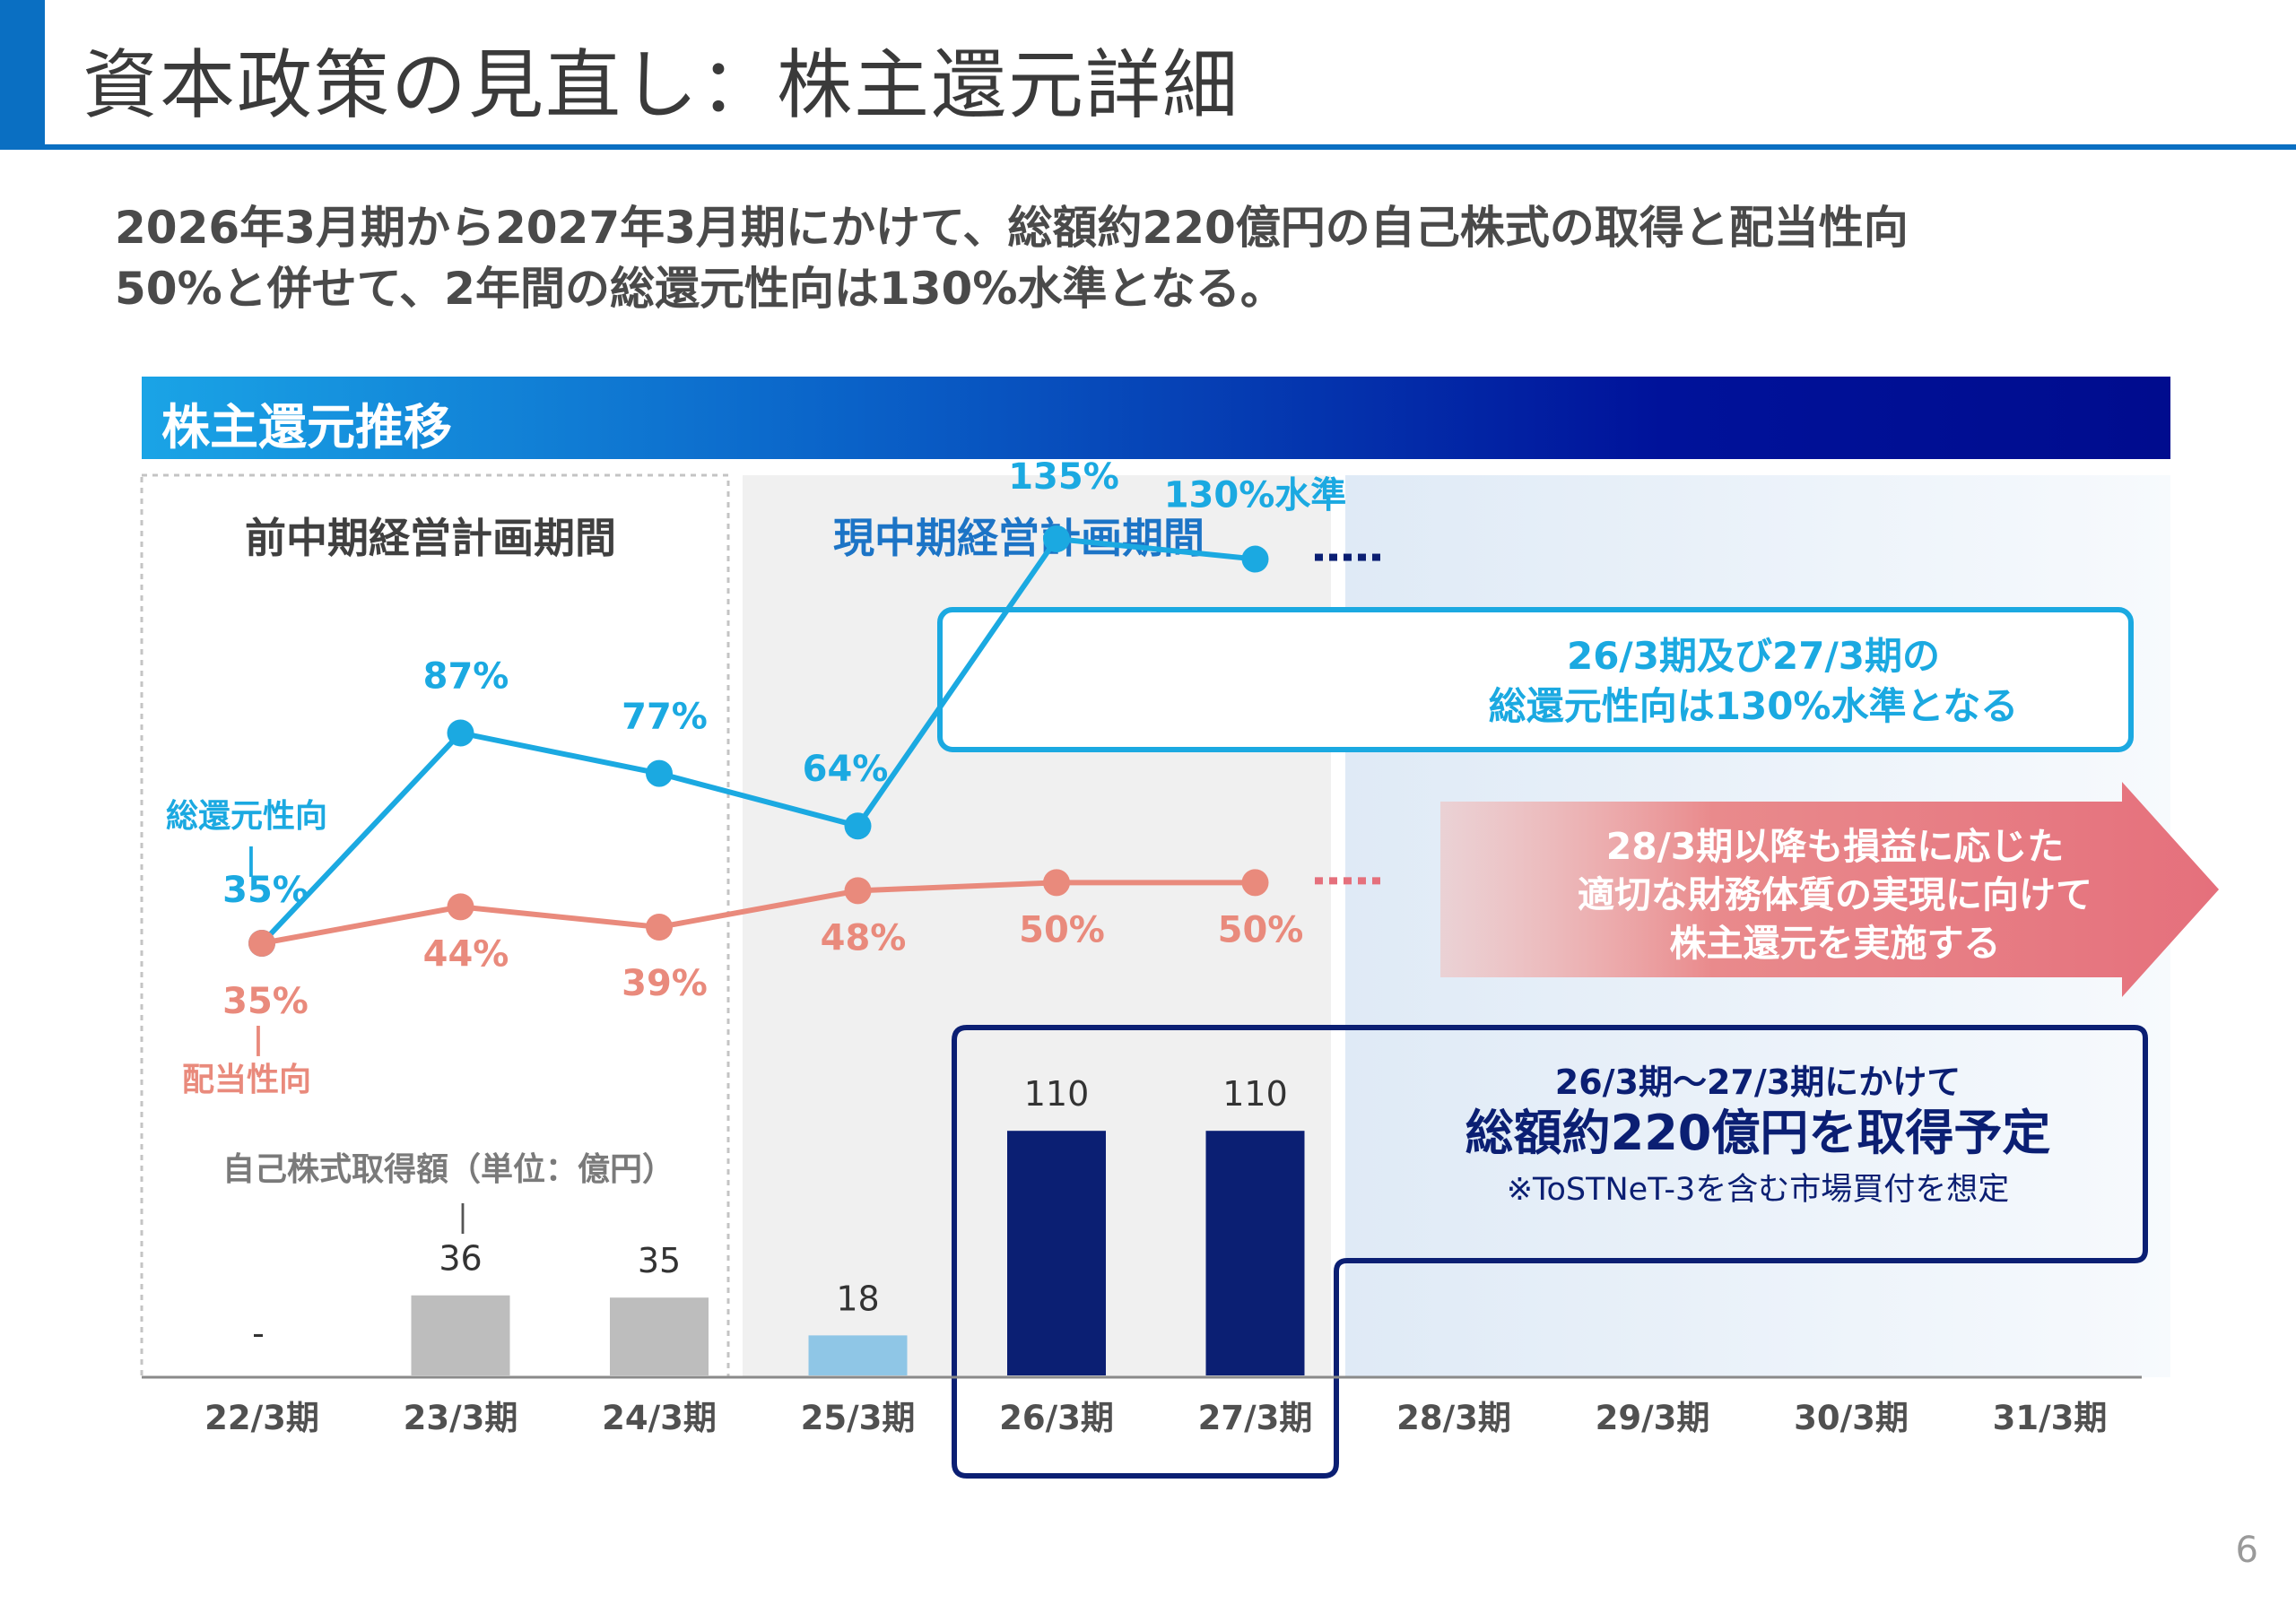  I want to click on future-policy-arrow, so click(1829, 889).